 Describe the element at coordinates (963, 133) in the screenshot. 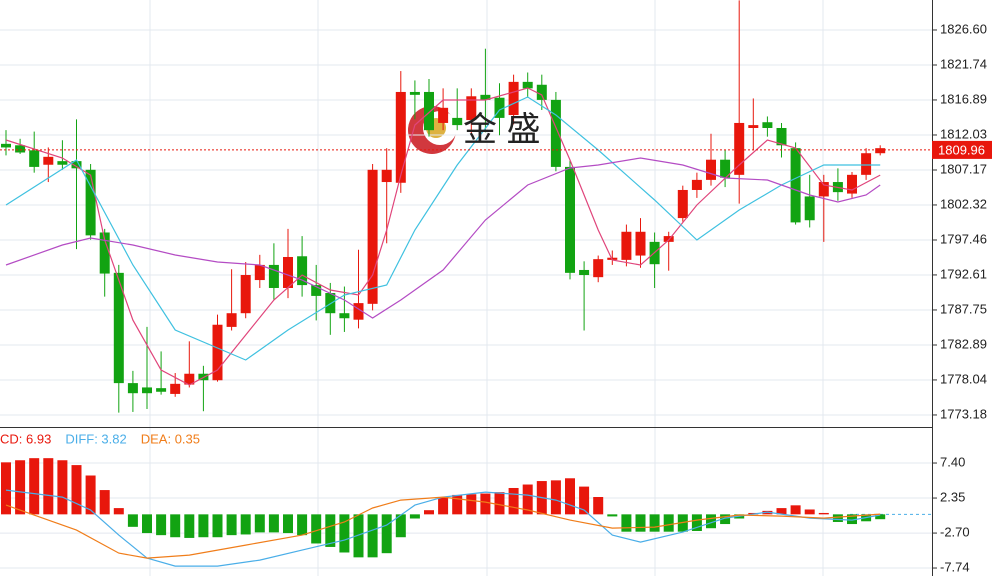

I see `y-tick-label: 1812.03` at that location.